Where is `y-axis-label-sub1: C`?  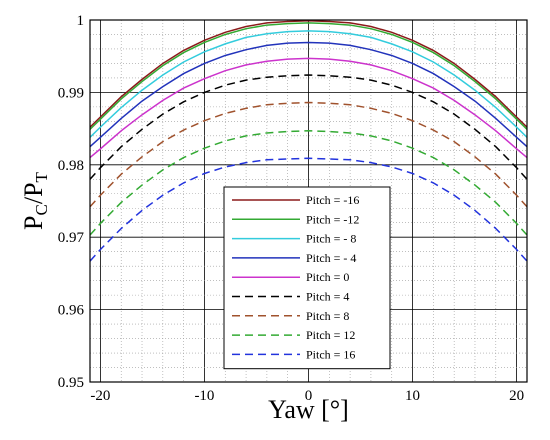
y-axis-label-sub1: C is located at coordinates (41, 209).